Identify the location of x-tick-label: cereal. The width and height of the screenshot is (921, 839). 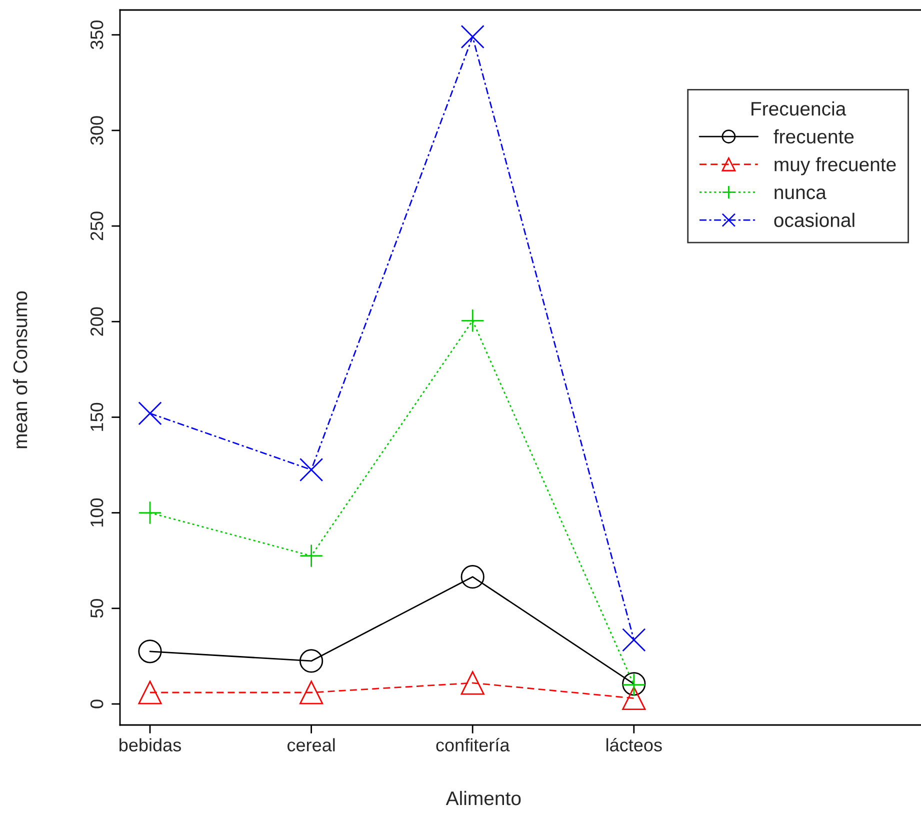
(311, 745).